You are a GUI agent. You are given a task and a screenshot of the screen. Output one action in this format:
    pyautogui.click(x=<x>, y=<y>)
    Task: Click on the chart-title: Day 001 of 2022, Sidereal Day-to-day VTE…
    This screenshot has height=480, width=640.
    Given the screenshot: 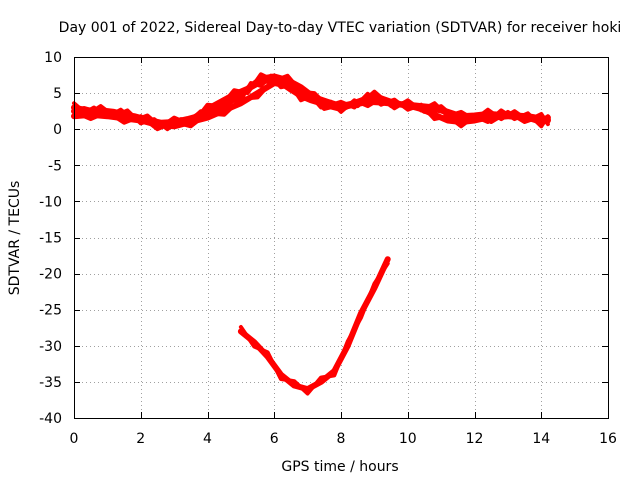 What is the action you would take?
    pyautogui.click(x=340, y=28)
    